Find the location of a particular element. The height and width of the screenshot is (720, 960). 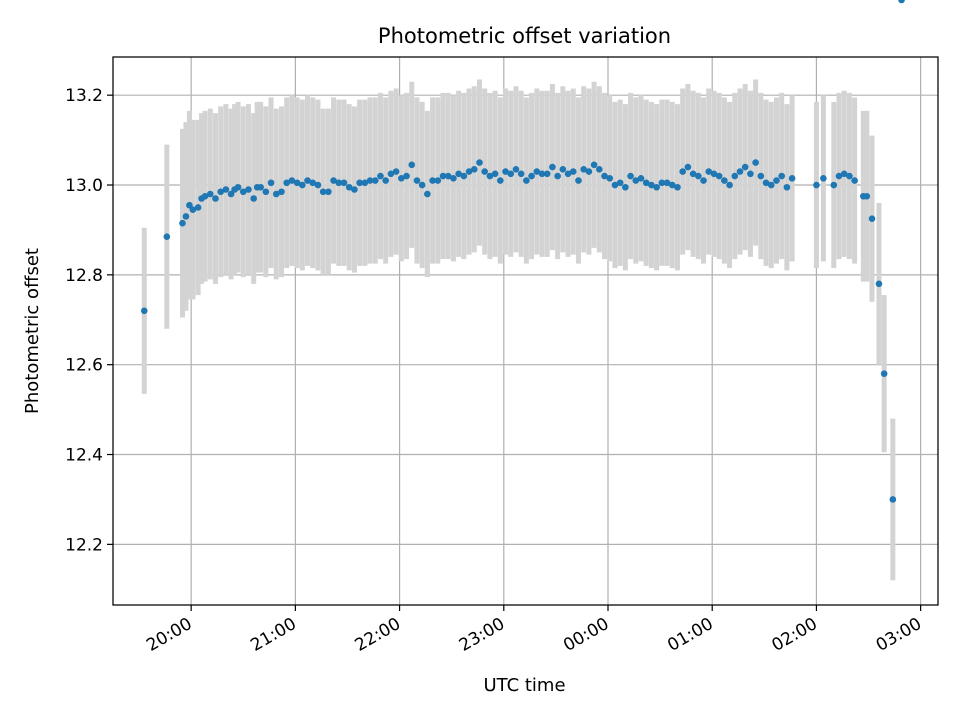

y-axis-ticks: 12.2 12.4 12.6 12.8 13.0 13.2 is located at coordinates (89, 320).